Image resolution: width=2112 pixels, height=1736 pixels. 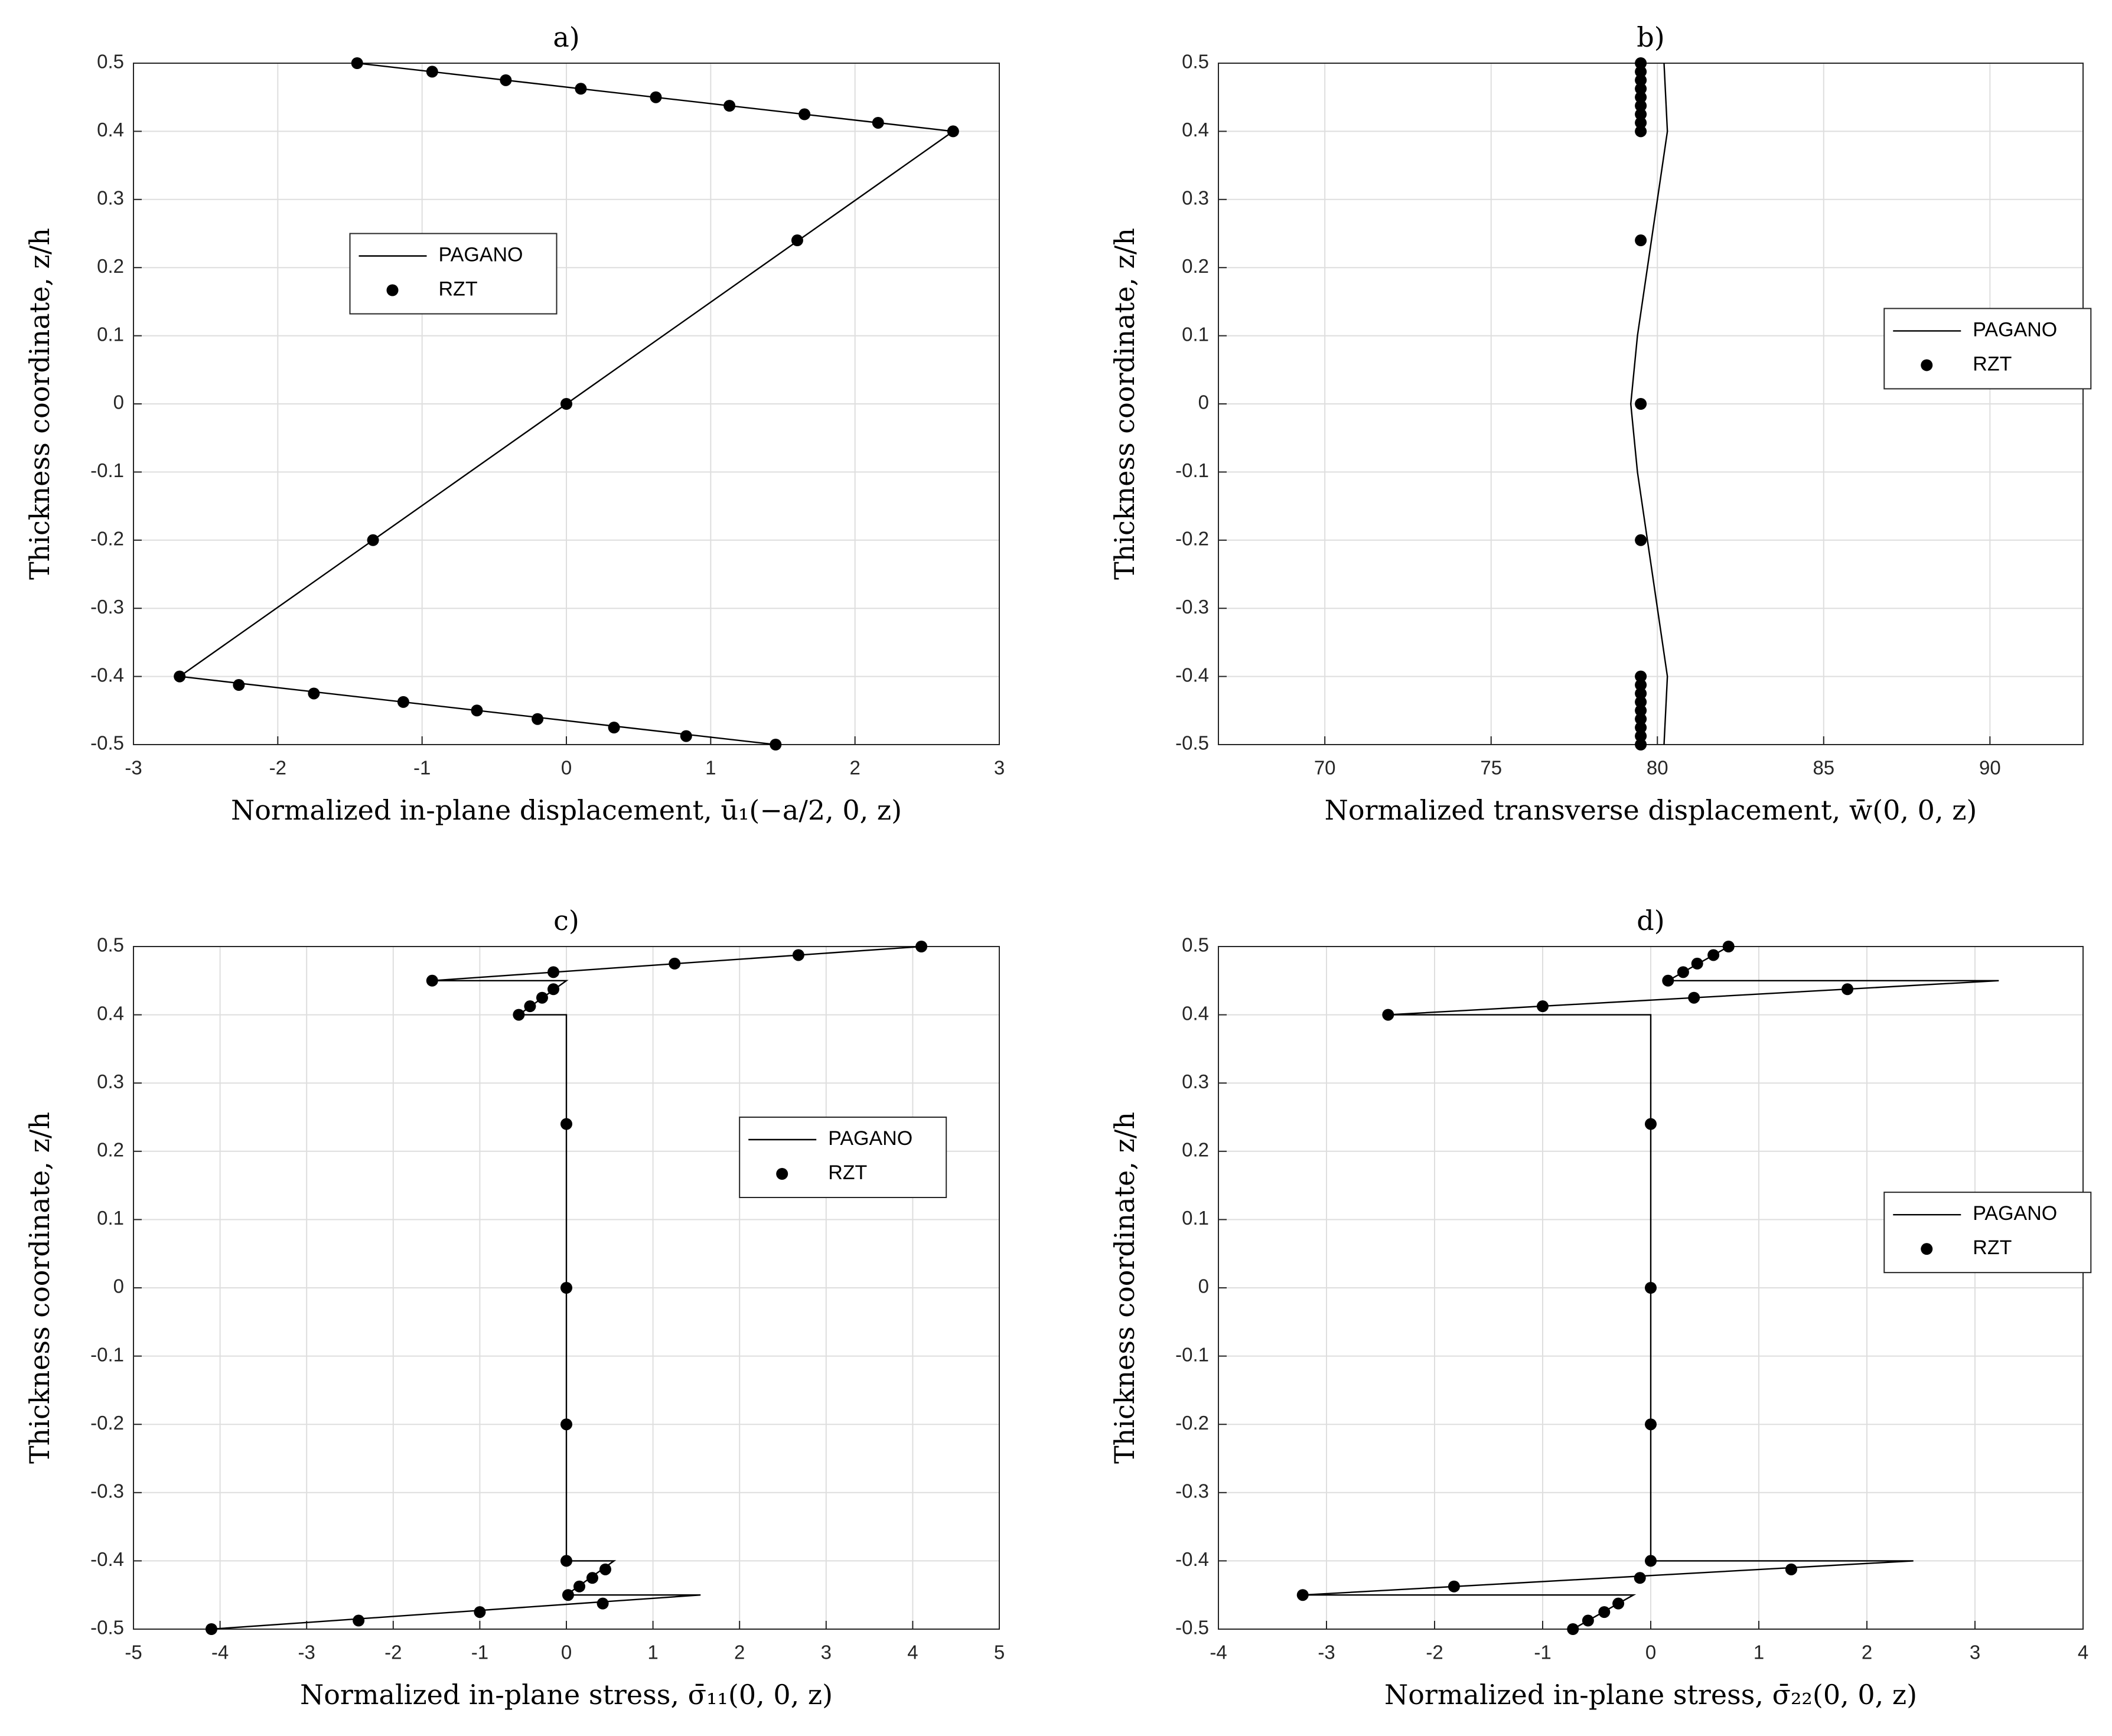 I want to click on x-tick-label: 85, so click(x=1824, y=768).